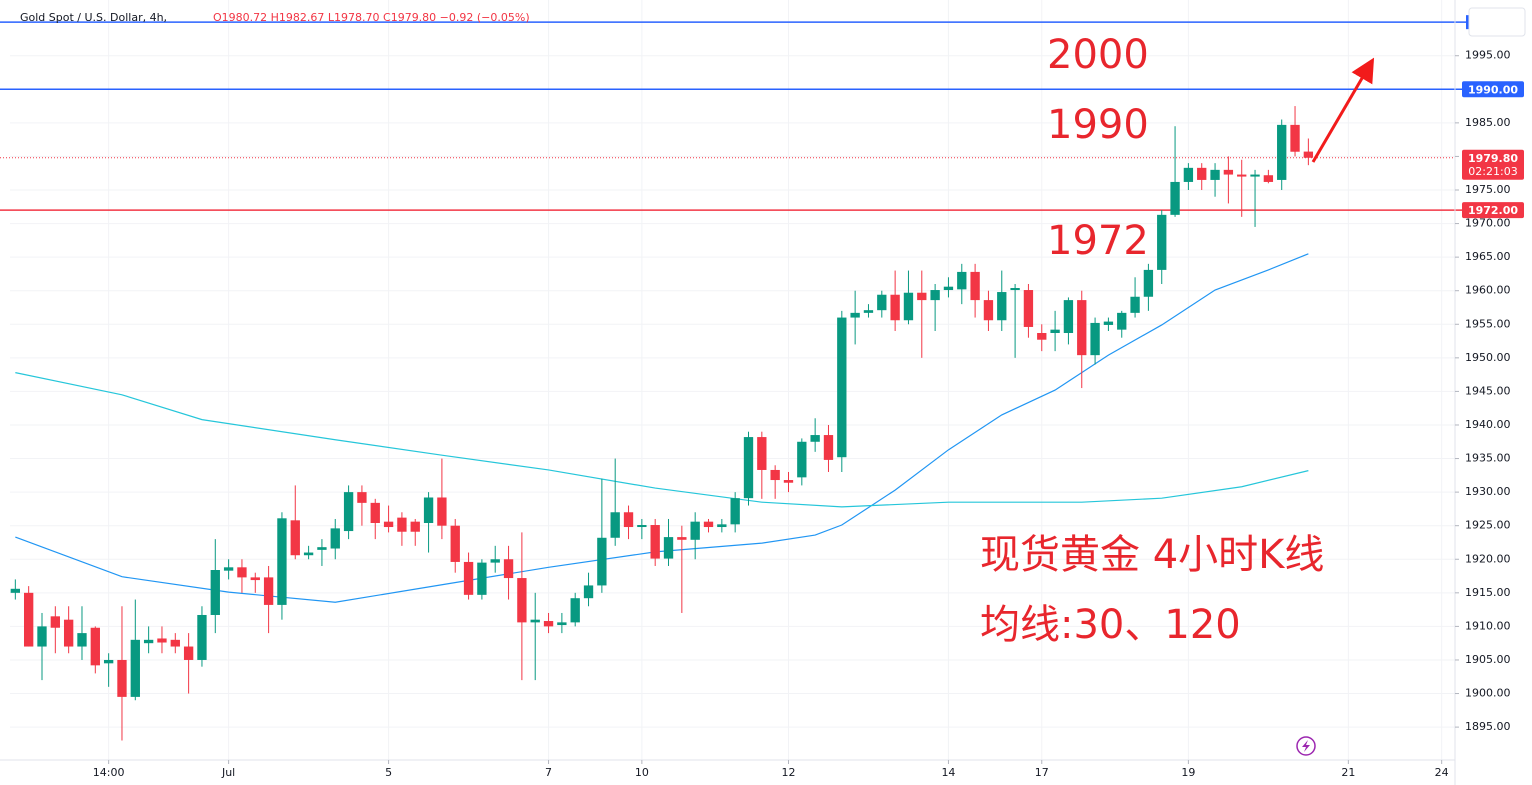 The width and height of the screenshot is (1532, 785). Describe the element at coordinates (548, 772) in the screenshot. I see `x-tick-label: 7` at that location.